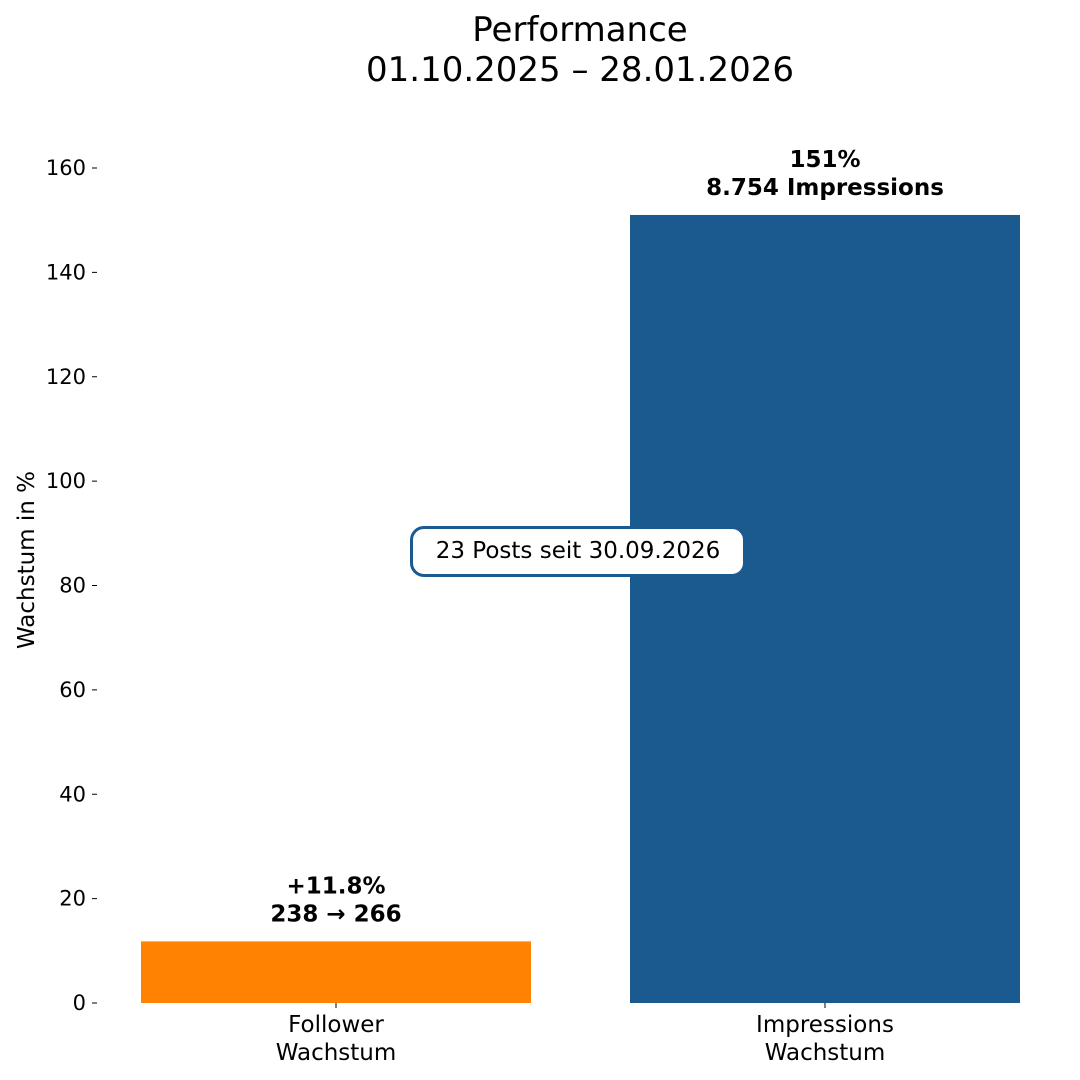 The image size is (1080, 1080). Describe the element at coordinates (66, 168) in the screenshot. I see `y-tick-label: 160` at that location.